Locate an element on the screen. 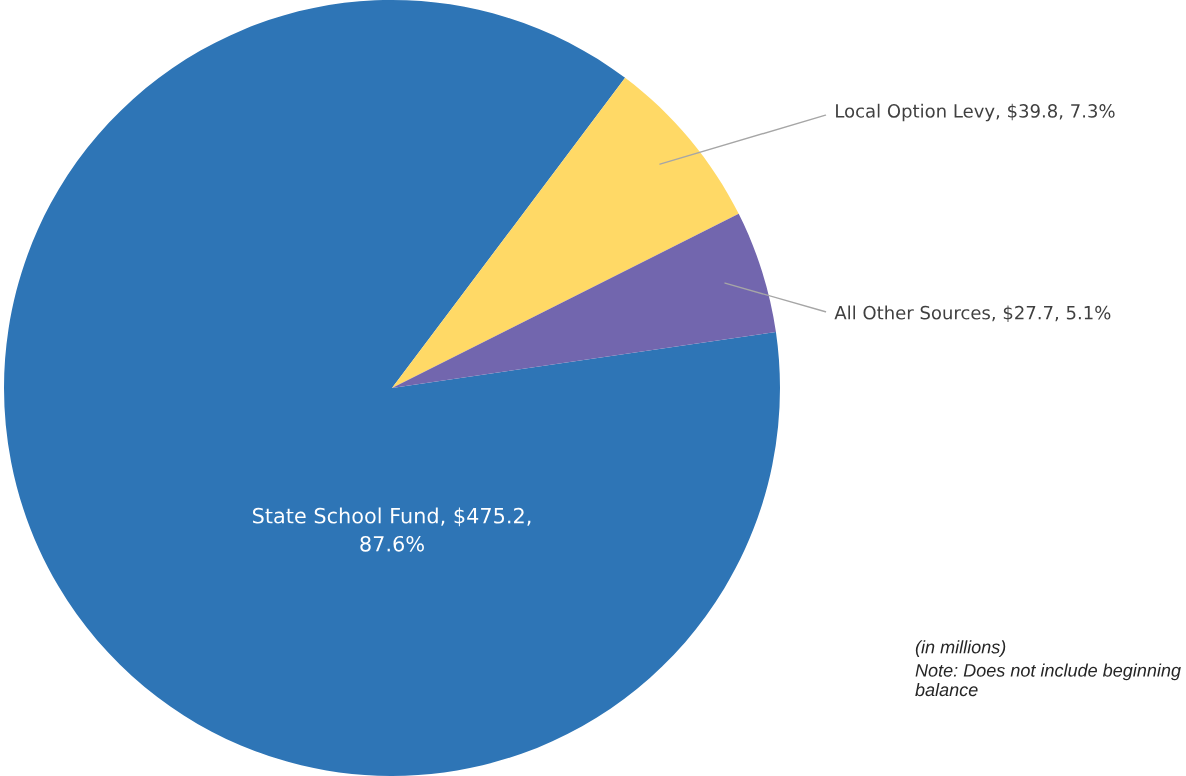 The height and width of the screenshot is (776, 1186). text: (in millions) is located at coordinates (960, 649).